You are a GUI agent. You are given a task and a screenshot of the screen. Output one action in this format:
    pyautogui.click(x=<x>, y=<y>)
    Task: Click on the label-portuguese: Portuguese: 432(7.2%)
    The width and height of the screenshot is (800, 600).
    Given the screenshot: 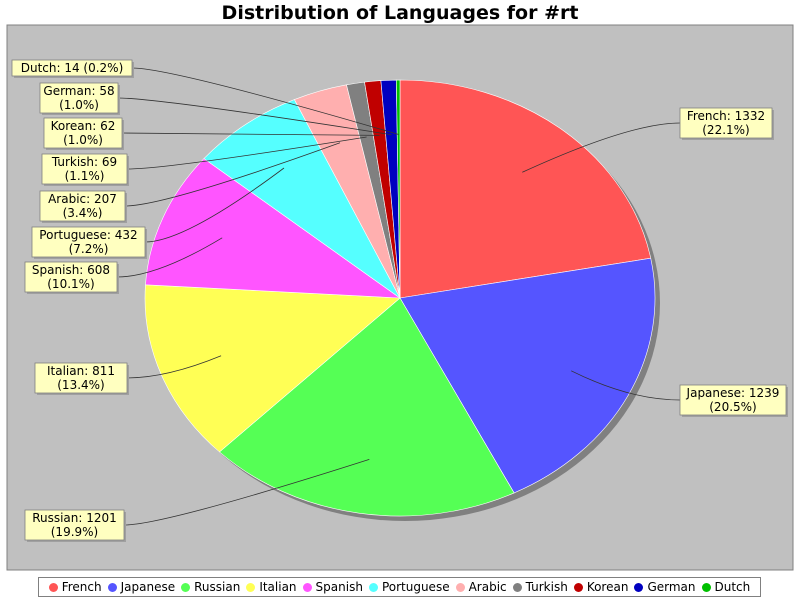 What is the action you would take?
    pyautogui.click(x=89, y=242)
    